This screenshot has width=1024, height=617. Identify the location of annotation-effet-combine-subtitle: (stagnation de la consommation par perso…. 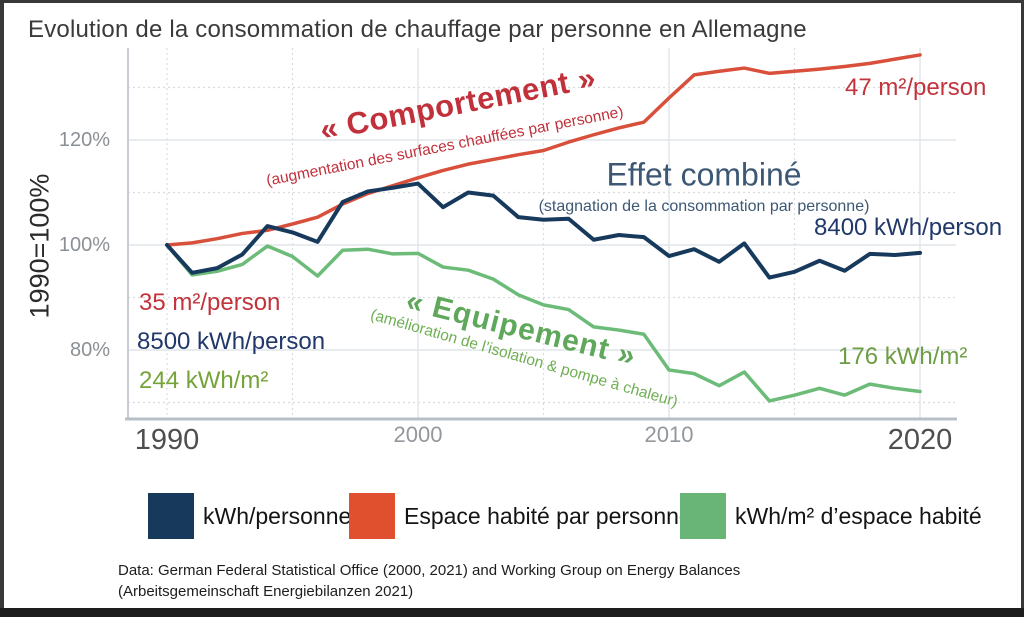
(704, 206).